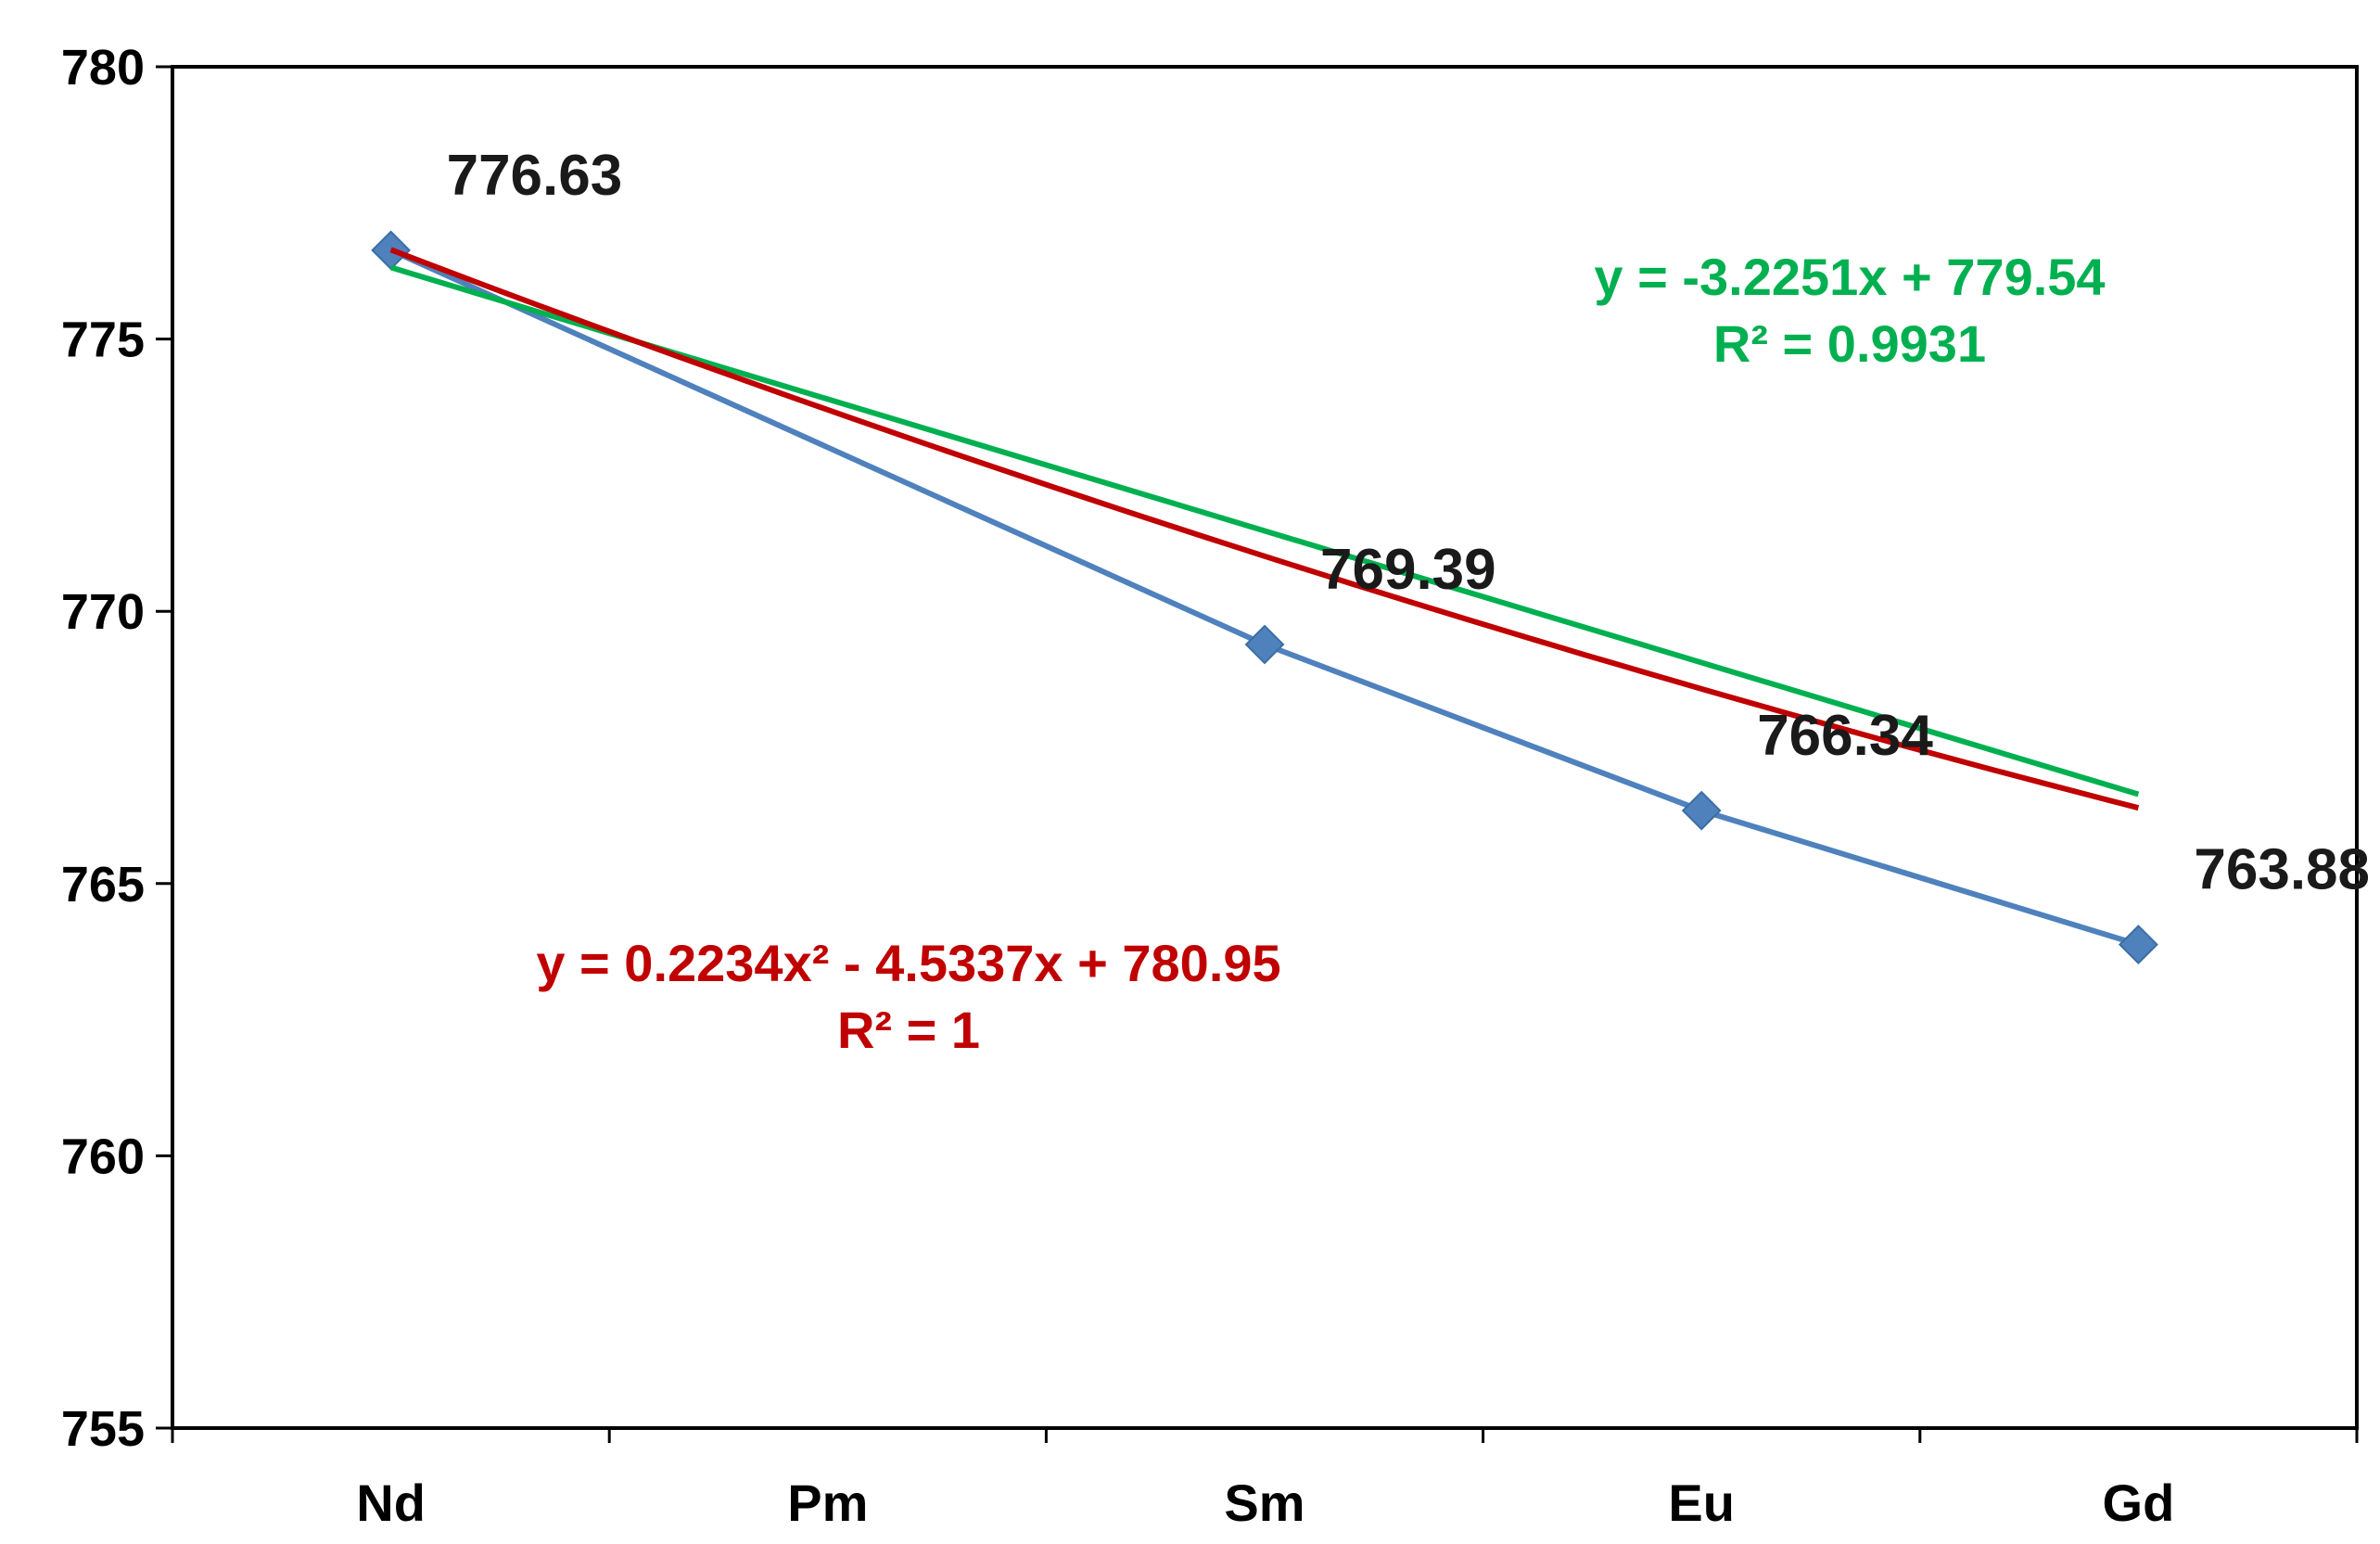 Image resolution: width=2380 pixels, height=1544 pixels. Describe the element at coordinates (827, 1503) in the screenshot. I see `x-tick-label: Pm` at that location.